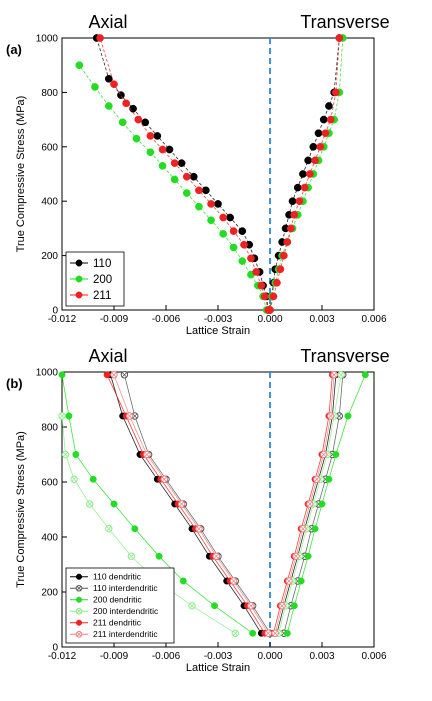 Image resolution: width=432 pixels, height=701 pixels. Describe the element at coordinates (102, 264) in the screenshot. I see `legend-entry: 110` at that location.